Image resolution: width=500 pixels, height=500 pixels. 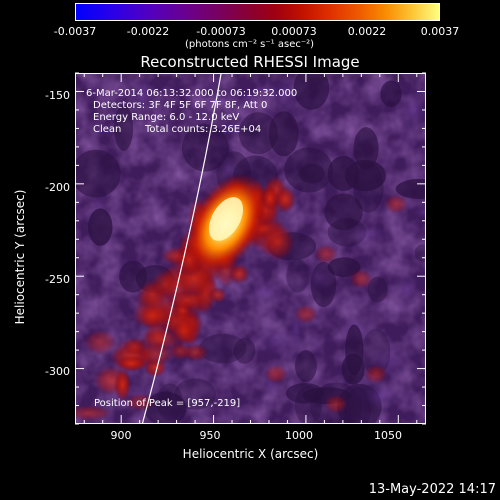 I want to click on y-axis-label: Heliocentric Y (arcsec), so click(x=20, y=257).